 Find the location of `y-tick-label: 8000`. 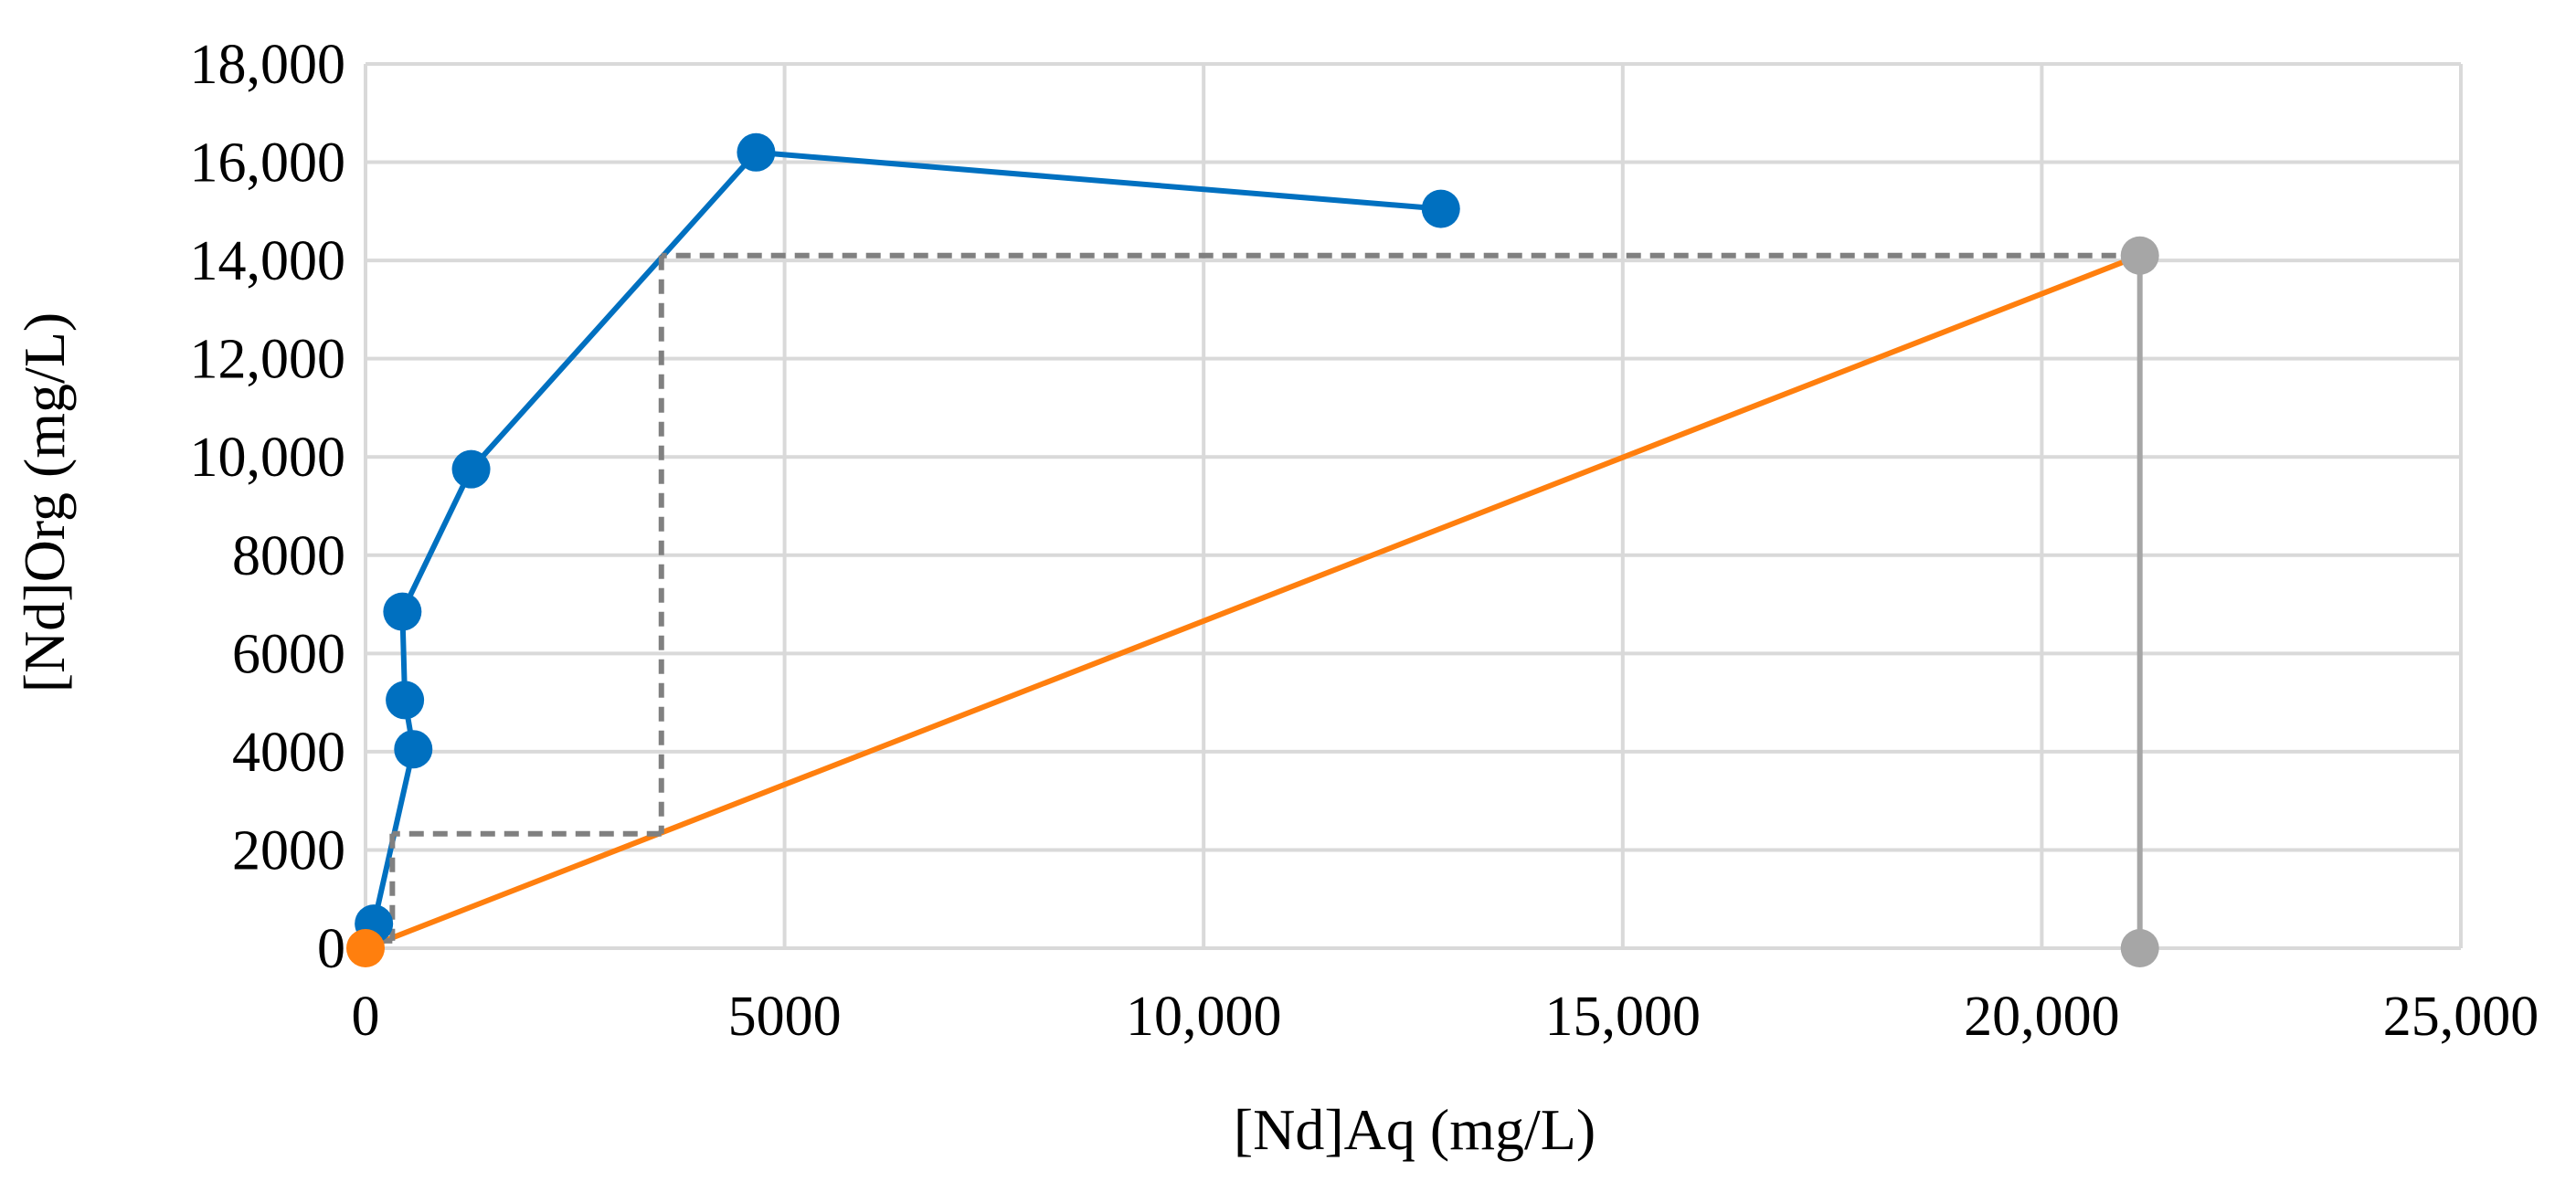

y-tick-label: 8000 is located at coordinates (288, 556).